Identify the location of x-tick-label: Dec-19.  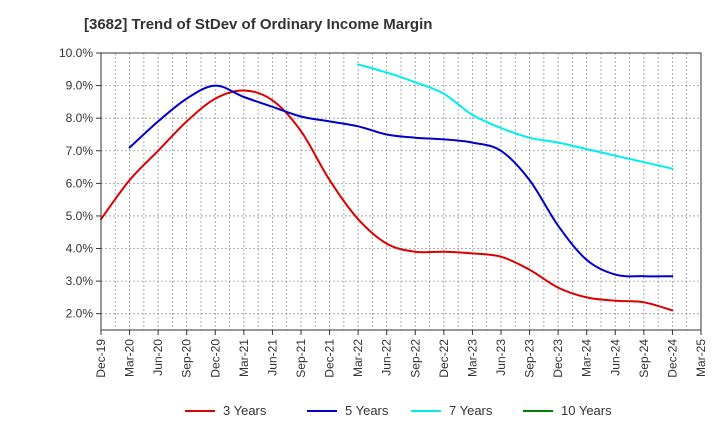
(101, 358).